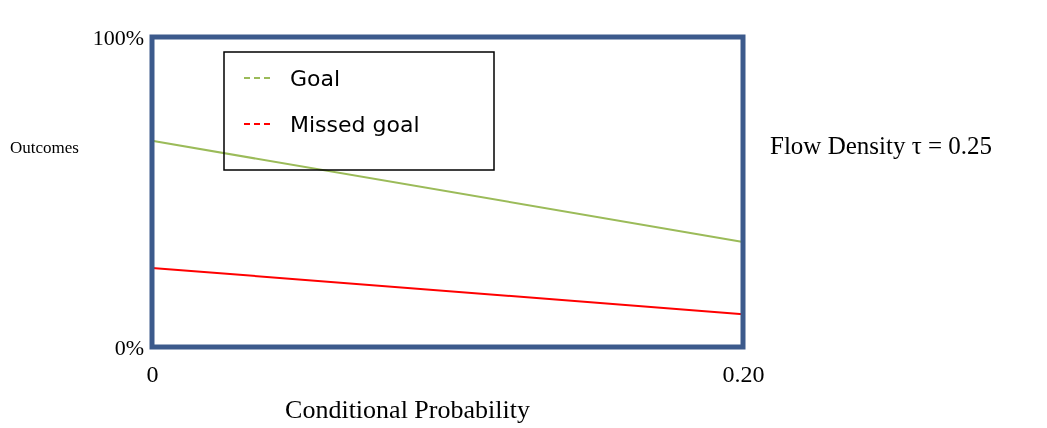 This screenshot has width=1047, height=428. I want to click on x-tick-label: 0, so click(152, 374).